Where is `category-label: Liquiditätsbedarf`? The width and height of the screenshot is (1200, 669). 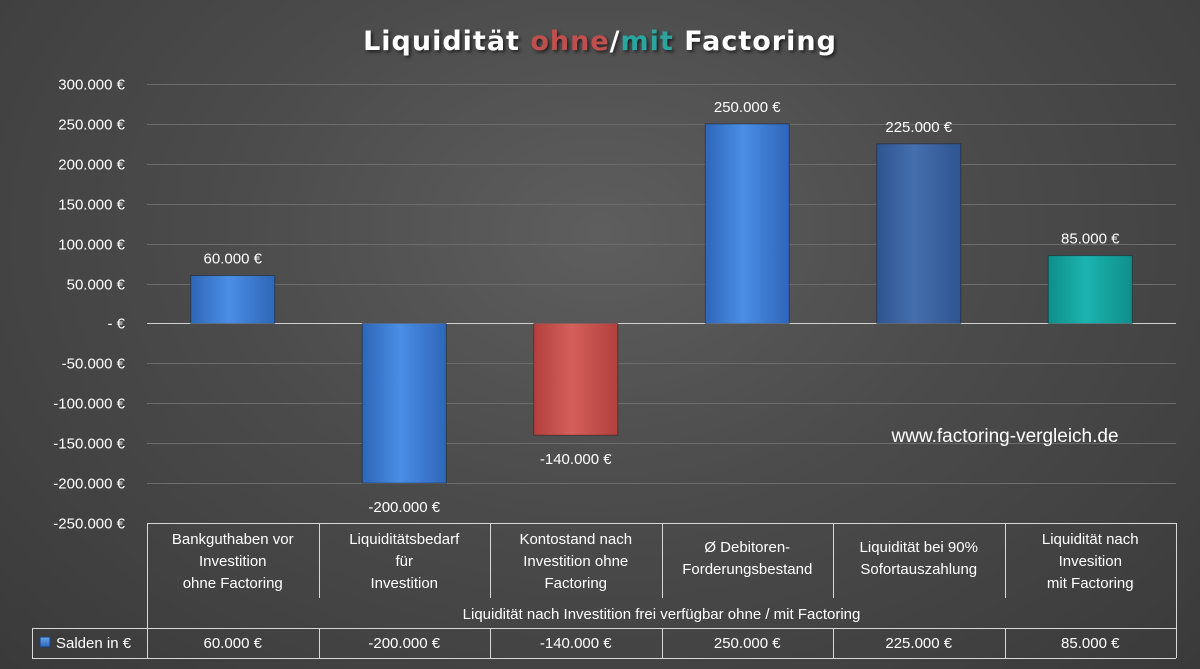
category-label: Liquiditätsbedarf is located at coordinates (404, 539).